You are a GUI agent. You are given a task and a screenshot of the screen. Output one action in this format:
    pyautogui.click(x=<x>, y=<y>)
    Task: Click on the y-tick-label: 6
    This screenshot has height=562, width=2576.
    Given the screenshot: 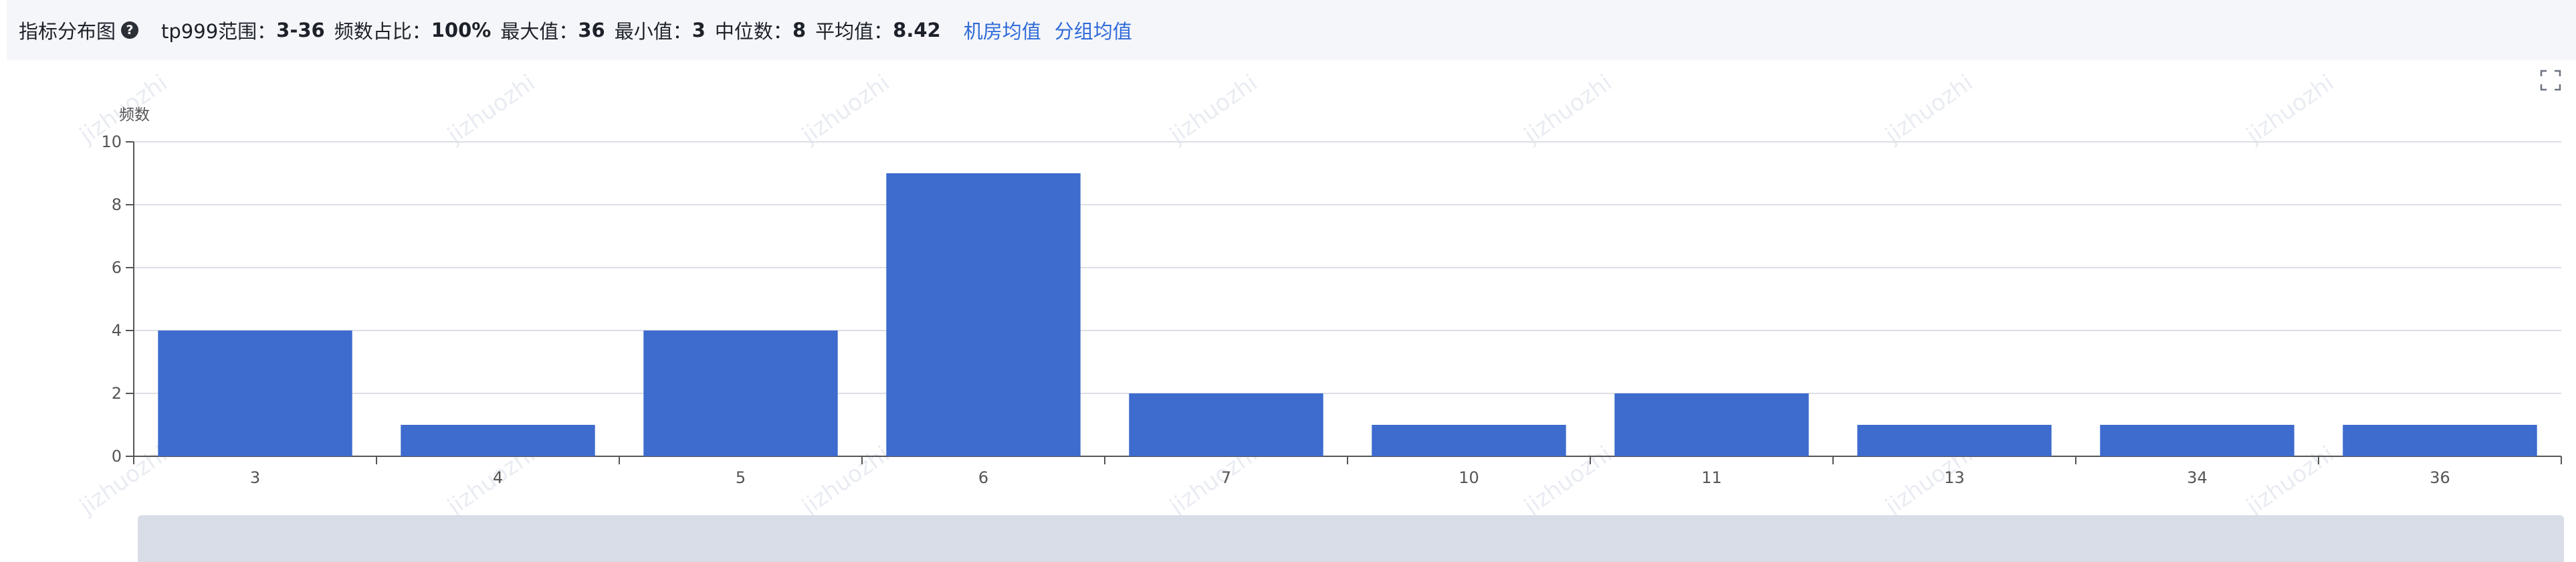 What is the action you would take?
    pyautogui.click(x=117, y=267)
    